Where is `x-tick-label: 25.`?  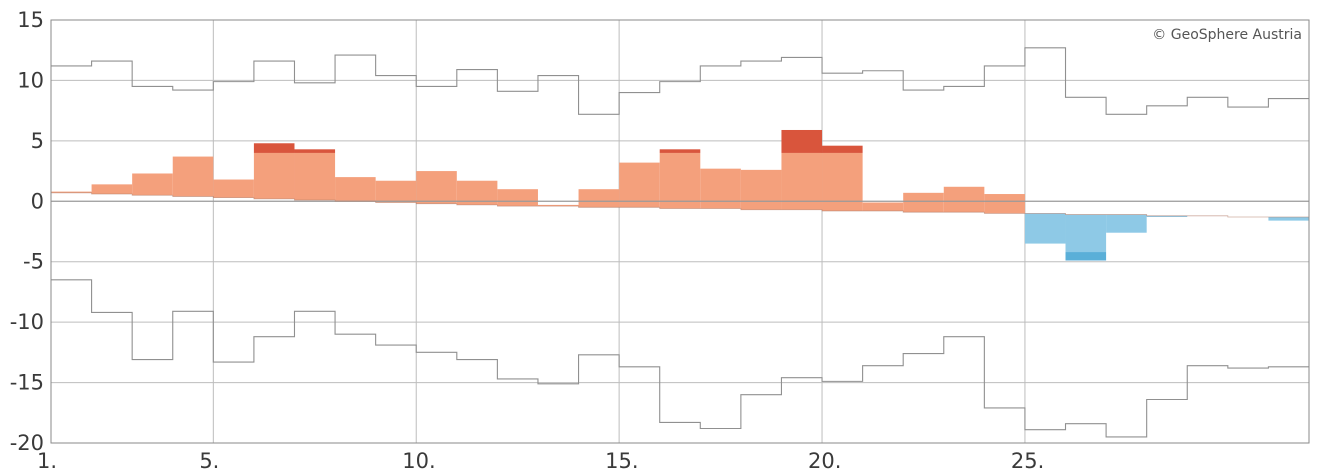
x-tick-label: 25. is located at coordinates (1027, 460).